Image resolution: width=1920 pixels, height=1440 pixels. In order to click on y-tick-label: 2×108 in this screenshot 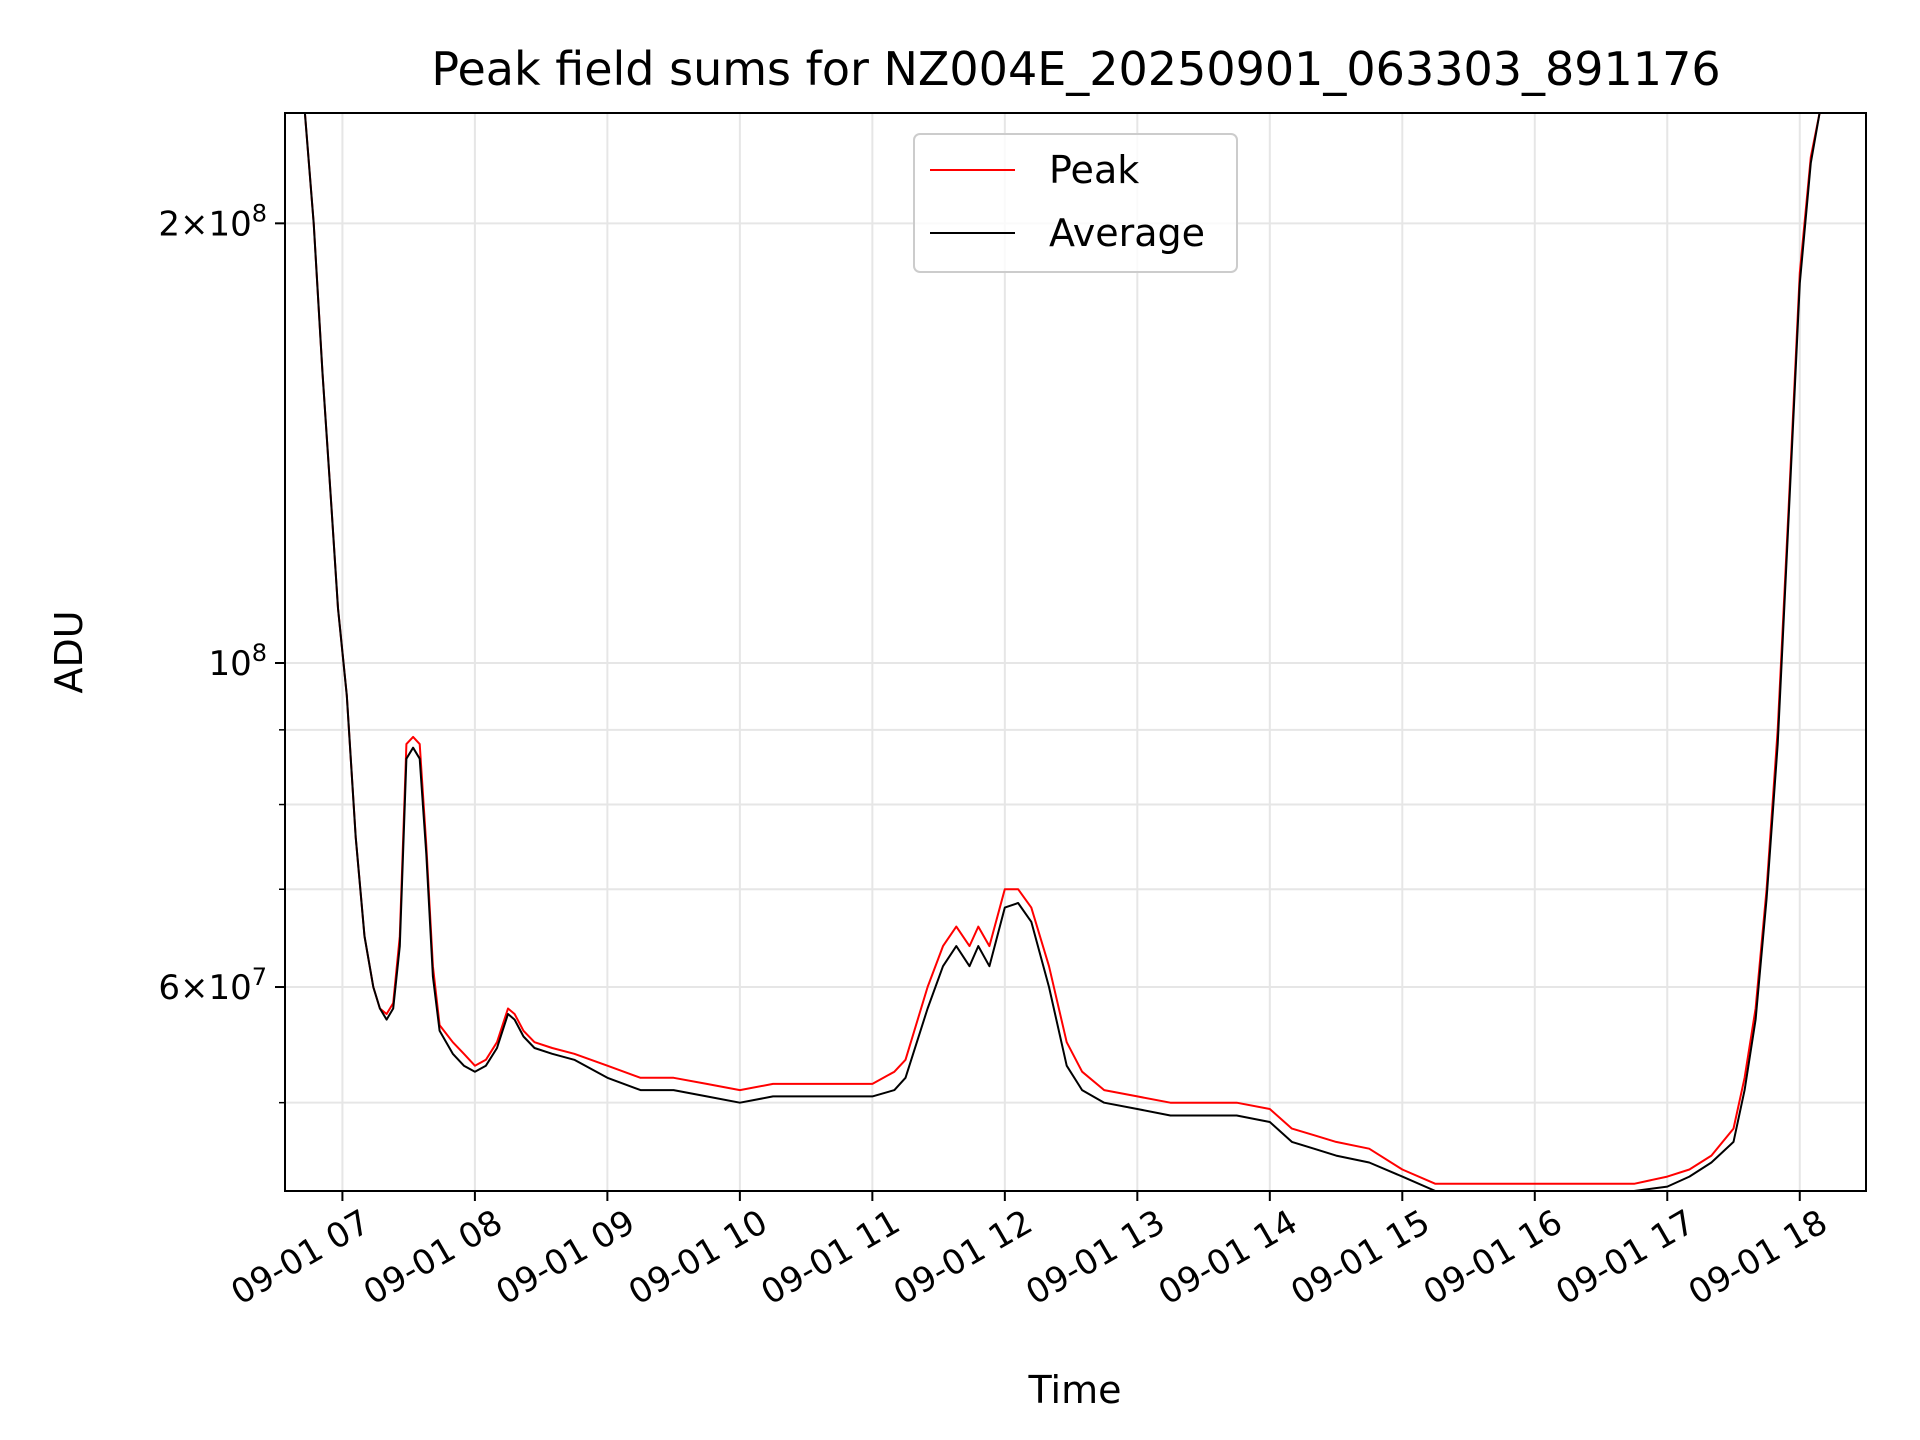, I will do `click(212, 221)`.